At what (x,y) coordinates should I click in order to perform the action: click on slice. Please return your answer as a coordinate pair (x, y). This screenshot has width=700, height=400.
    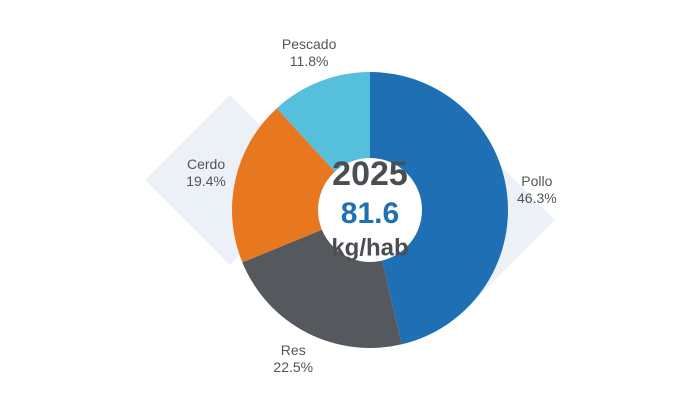
    Looking at the image, I should click on (439, 208).